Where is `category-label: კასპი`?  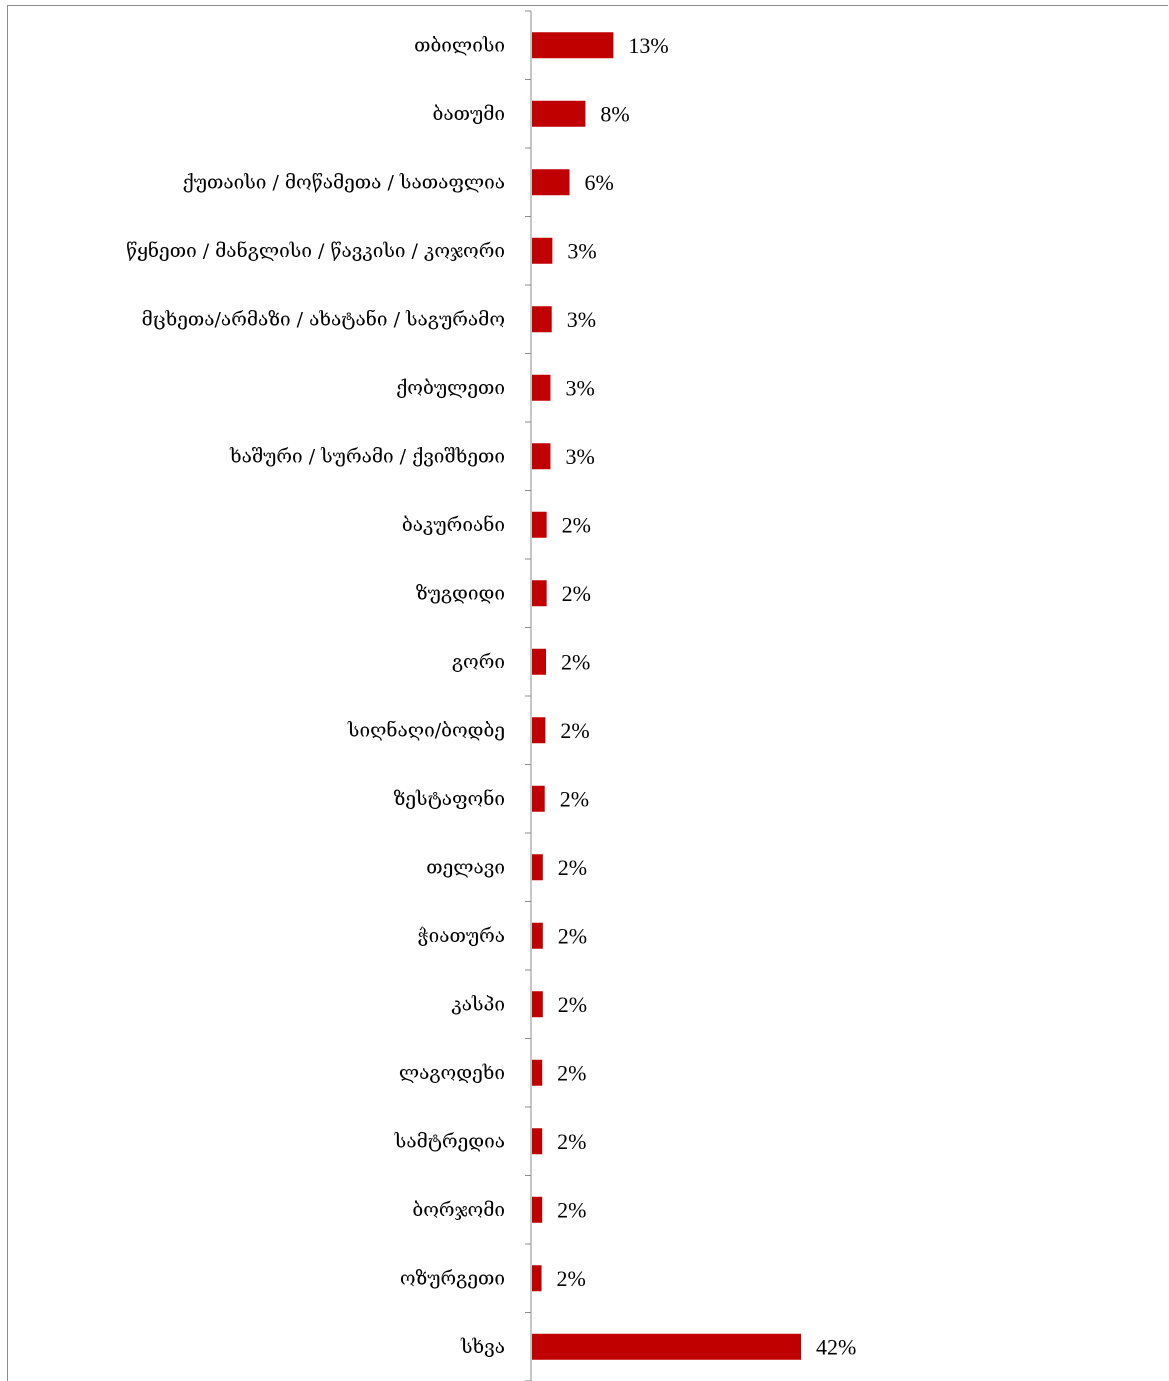
category-label: კასპი is located at coordinates (478, 1004).